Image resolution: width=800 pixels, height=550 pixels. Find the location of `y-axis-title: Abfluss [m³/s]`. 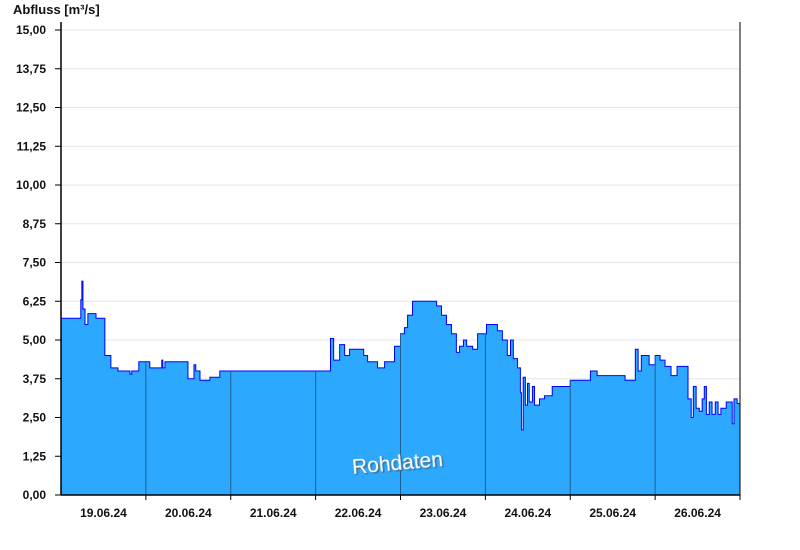

y-axis-title: Abfluss [m³/s] is located at coordinates (56, 9).